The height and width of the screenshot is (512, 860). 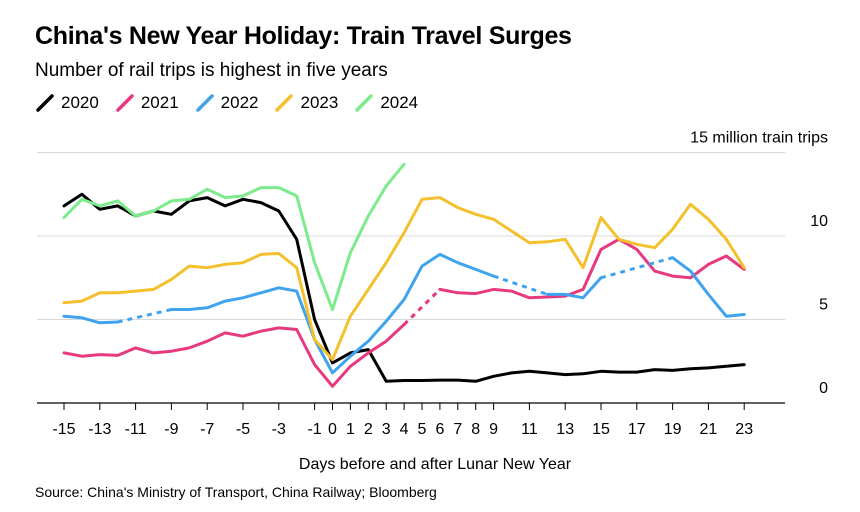 What do you see at coordinates (439, 429) in the screenshot?
I see `x-tick-label: 6` at bounding box center [439, 429].